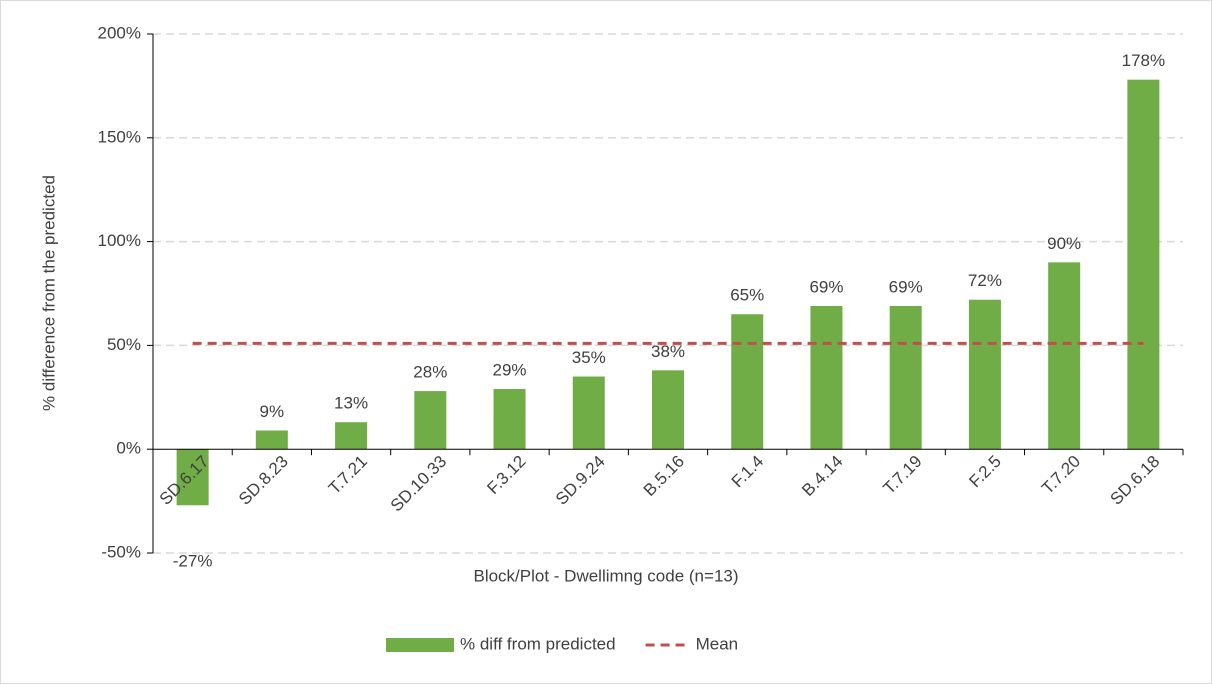 This screenshot has height=684, width=1212. Describe the element at coordinates (124, 344) in the screenshot. I see `y-tick-label: 50%` at that location.